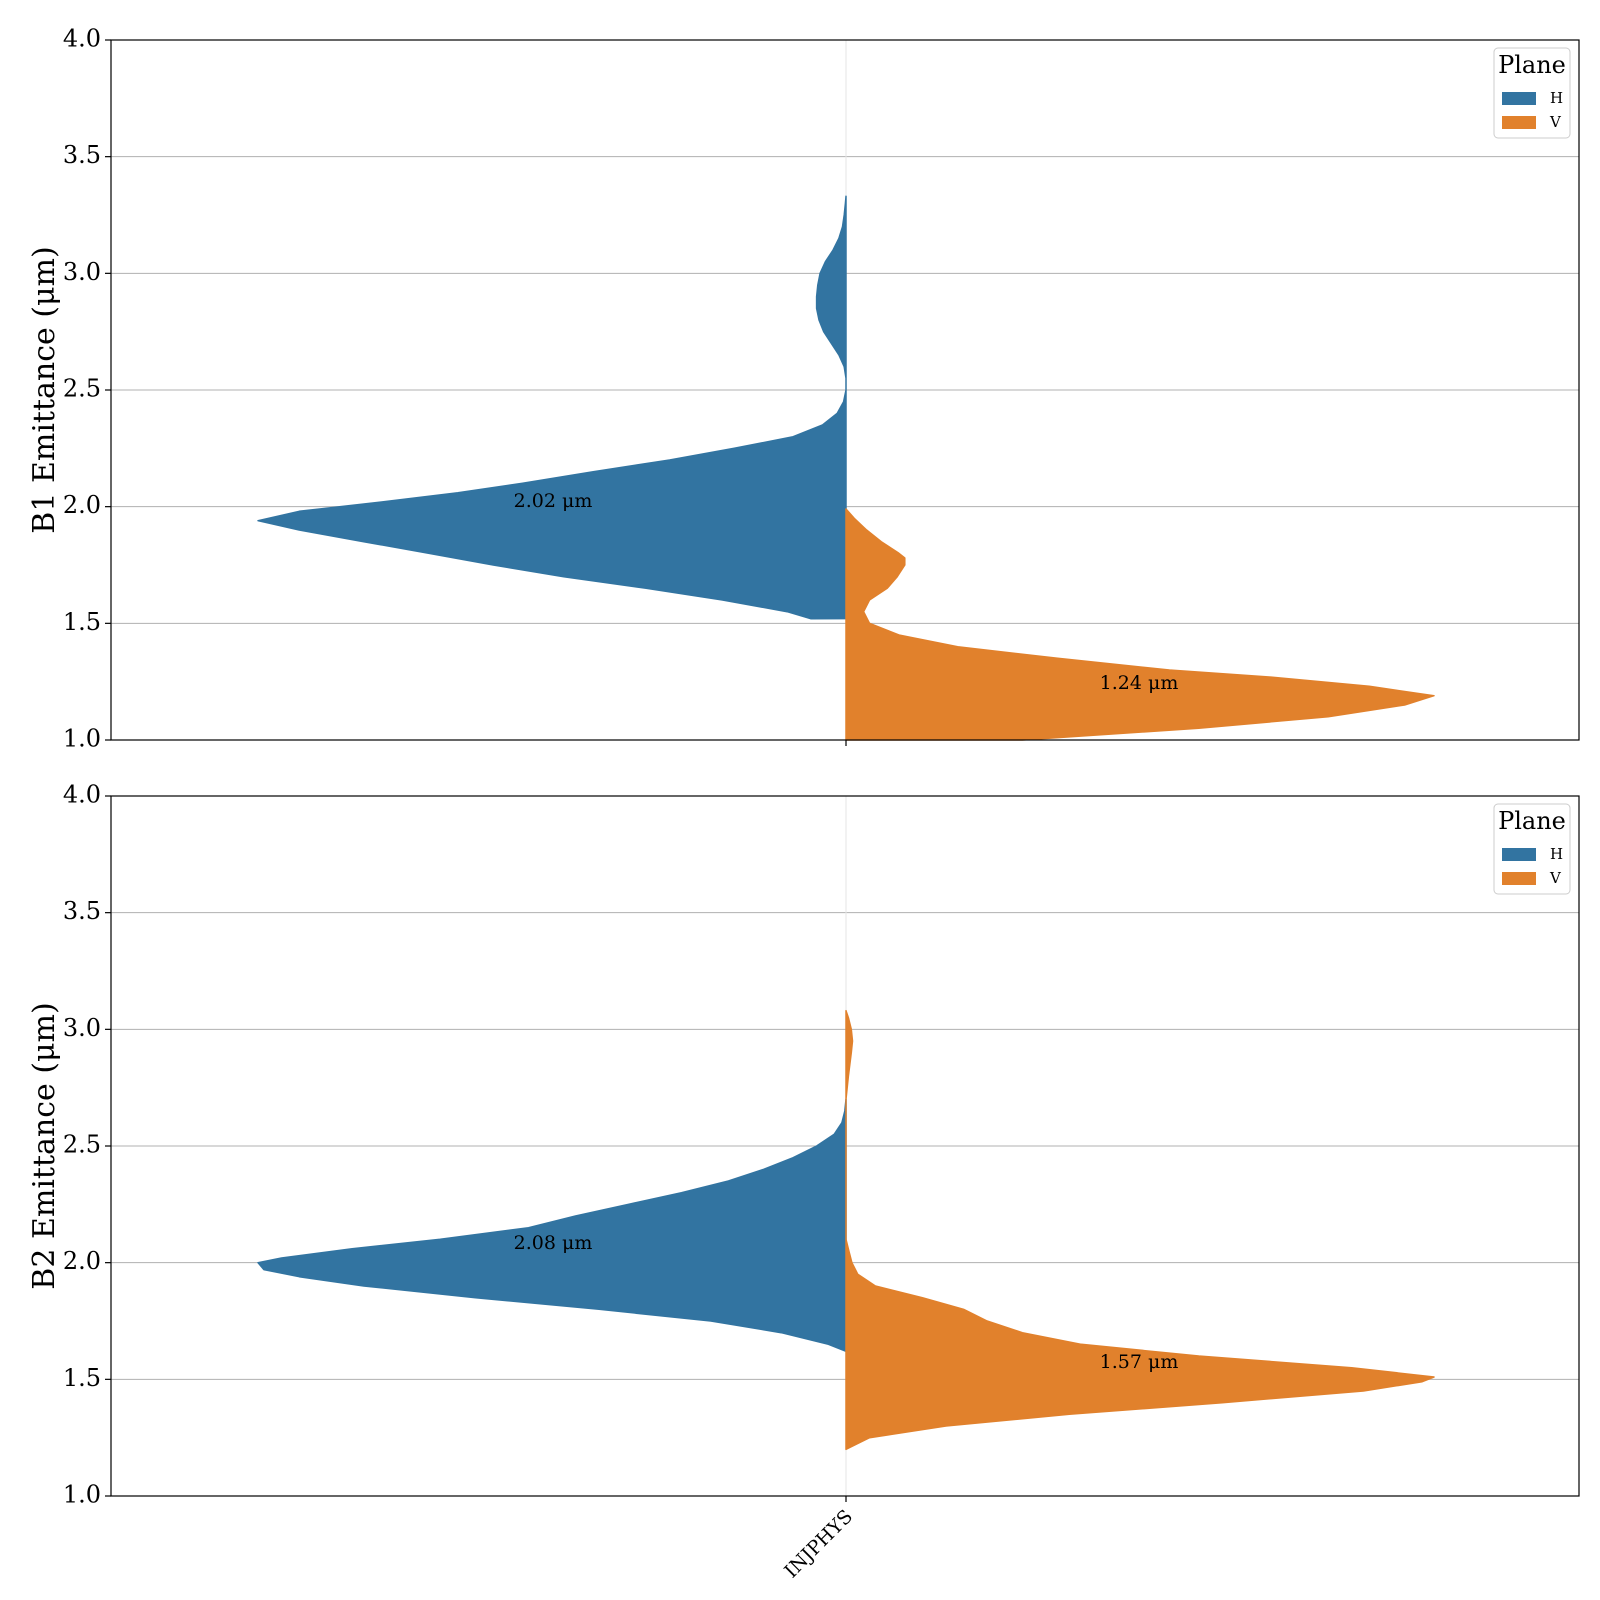  I want to click on annotation-v: 1.57 μm, so click(1139, 1362).